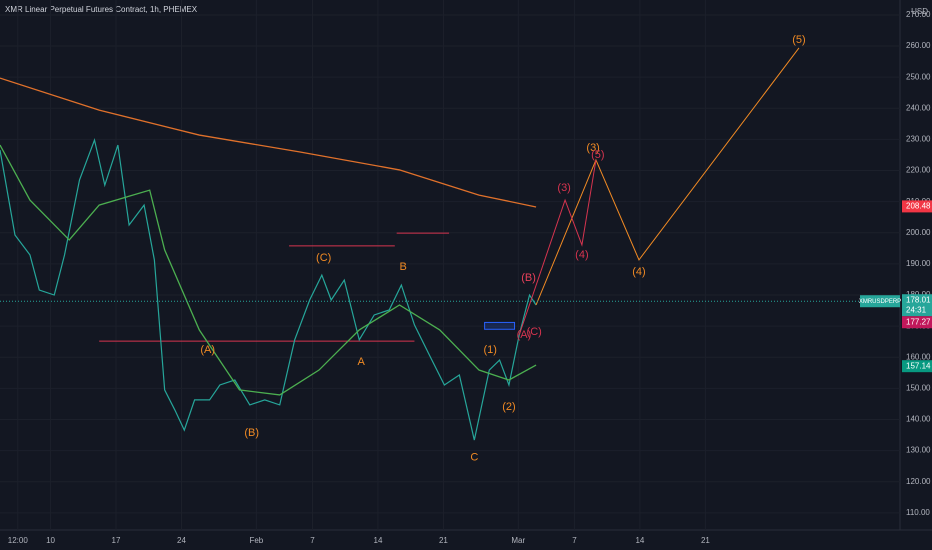 The width and height of the screenshot is (932, 550). What do you see at coordinates (918, 45) in the screenshot?
I see `y-tick-label: 260.00` at bounding box center [918, 45].